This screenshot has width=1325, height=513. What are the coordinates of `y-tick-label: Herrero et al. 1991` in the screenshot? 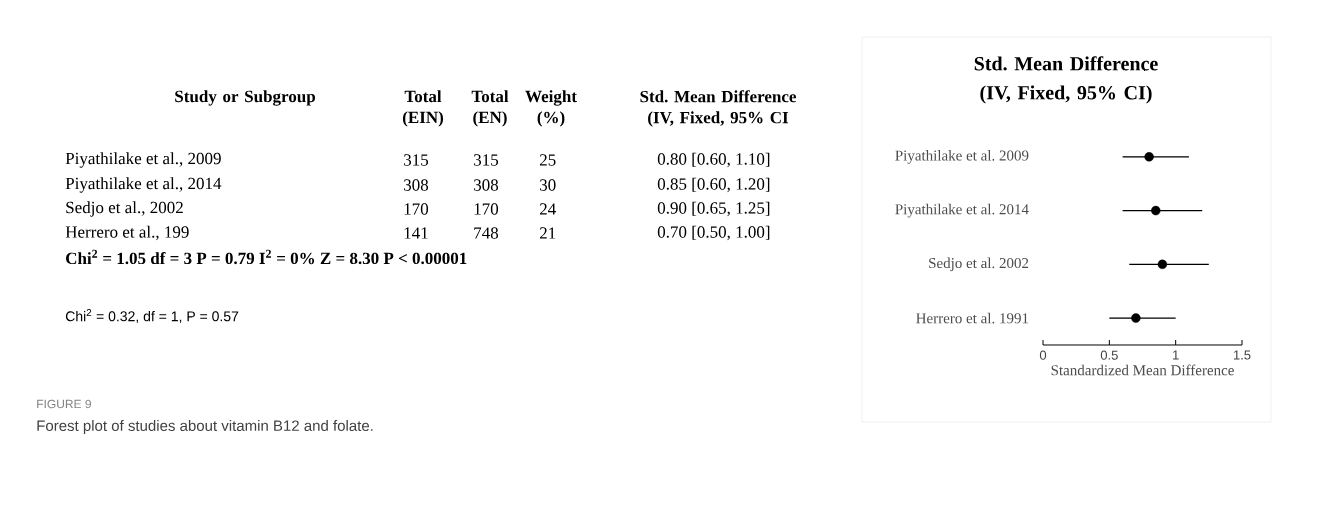 It's located at (972, 318).